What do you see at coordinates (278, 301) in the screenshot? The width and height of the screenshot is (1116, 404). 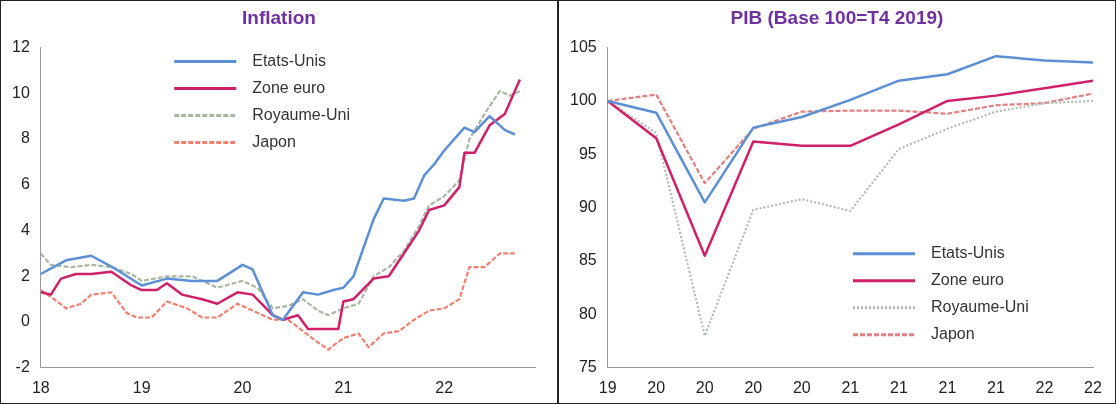 I see `line-series` at bounding box center [278, 301].